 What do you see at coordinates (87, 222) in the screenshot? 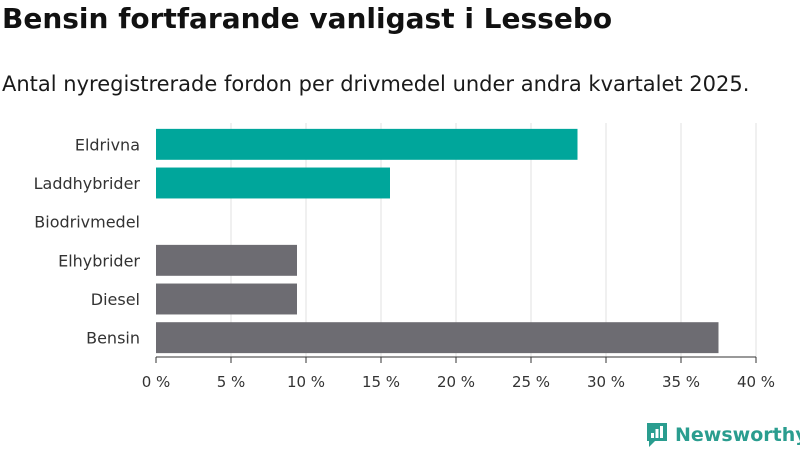
I see `category-label: Biodrivmedel` at bounding box center [87, 222].